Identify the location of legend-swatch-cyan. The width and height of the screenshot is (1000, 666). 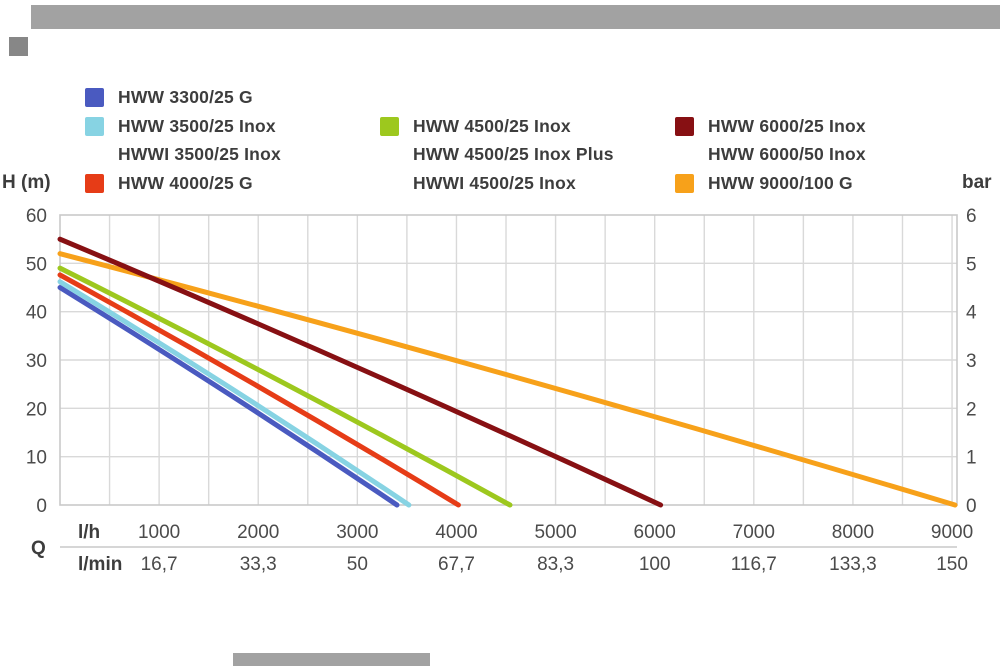
(94, 126).